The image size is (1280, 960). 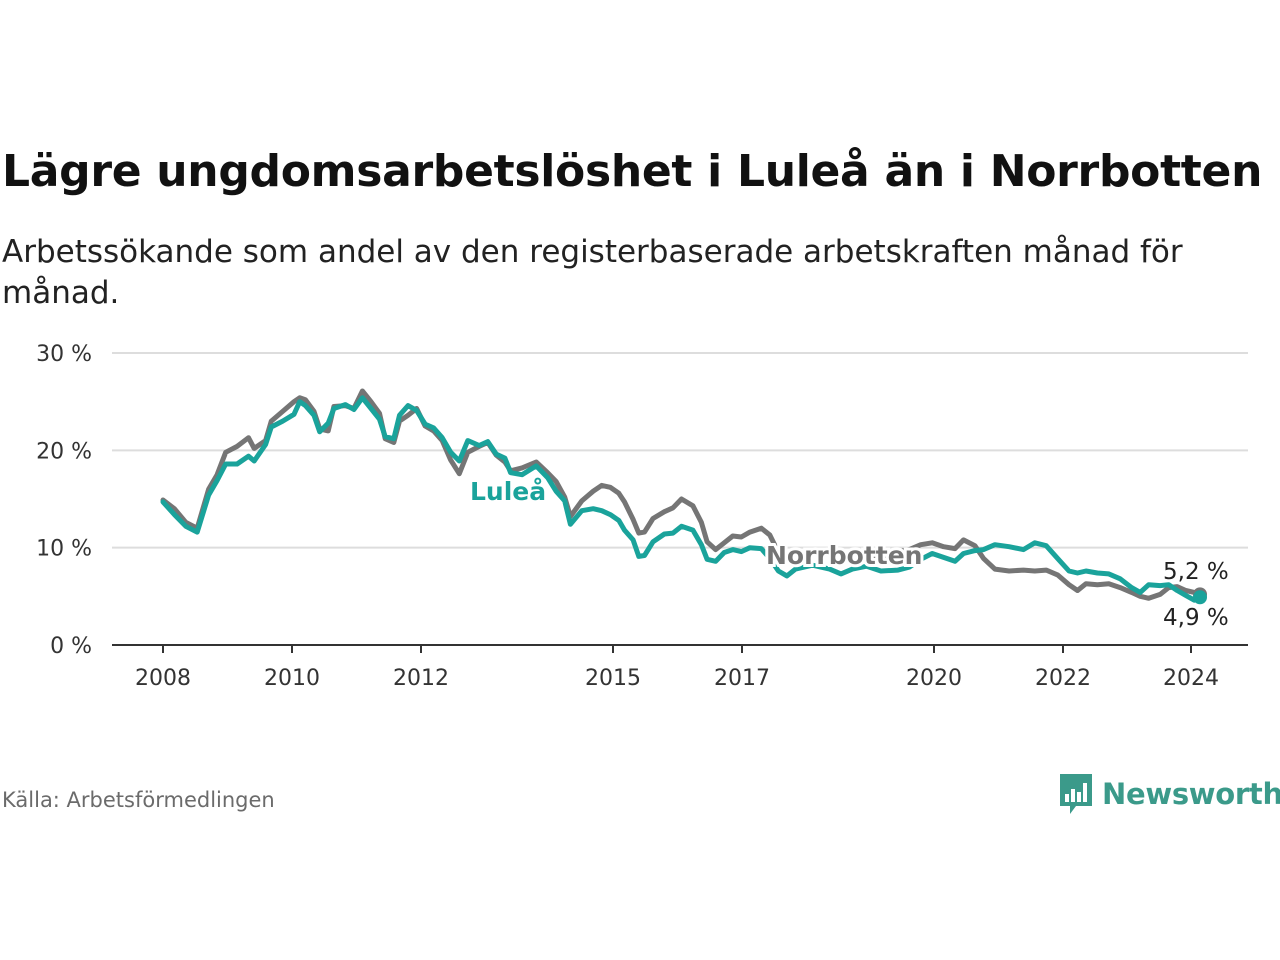 I want to click on x-tick-label-2022: 2022, so click(x=1063, y=678).